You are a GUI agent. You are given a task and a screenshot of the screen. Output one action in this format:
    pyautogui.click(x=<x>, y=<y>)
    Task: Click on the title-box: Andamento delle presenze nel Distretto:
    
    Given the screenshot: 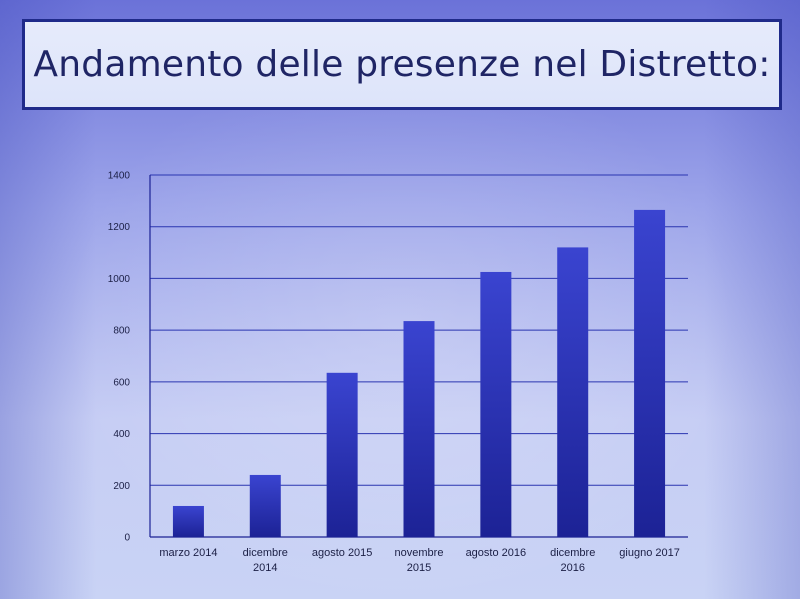 What is the action you would take?
    pyautogui.click(x=402, y=64)
    